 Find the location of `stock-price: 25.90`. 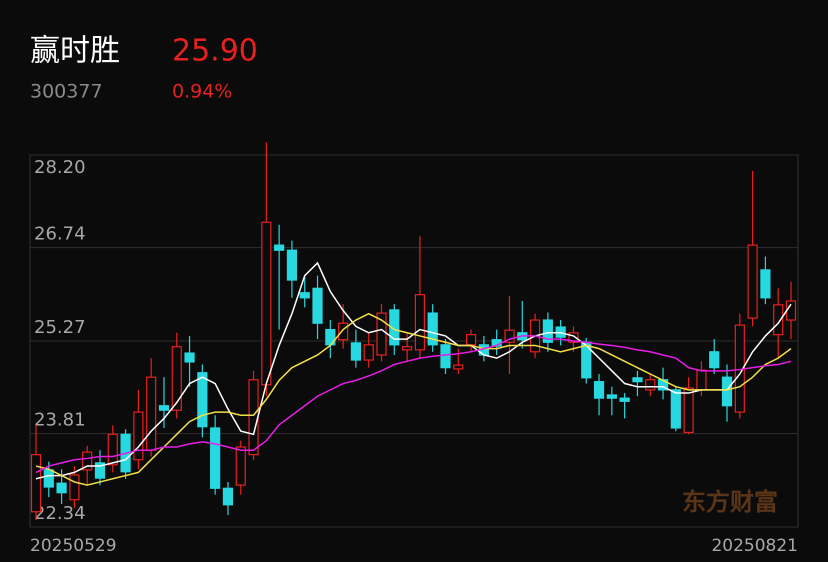

stock-price: 25.90 is located at coordinates (215, 51).